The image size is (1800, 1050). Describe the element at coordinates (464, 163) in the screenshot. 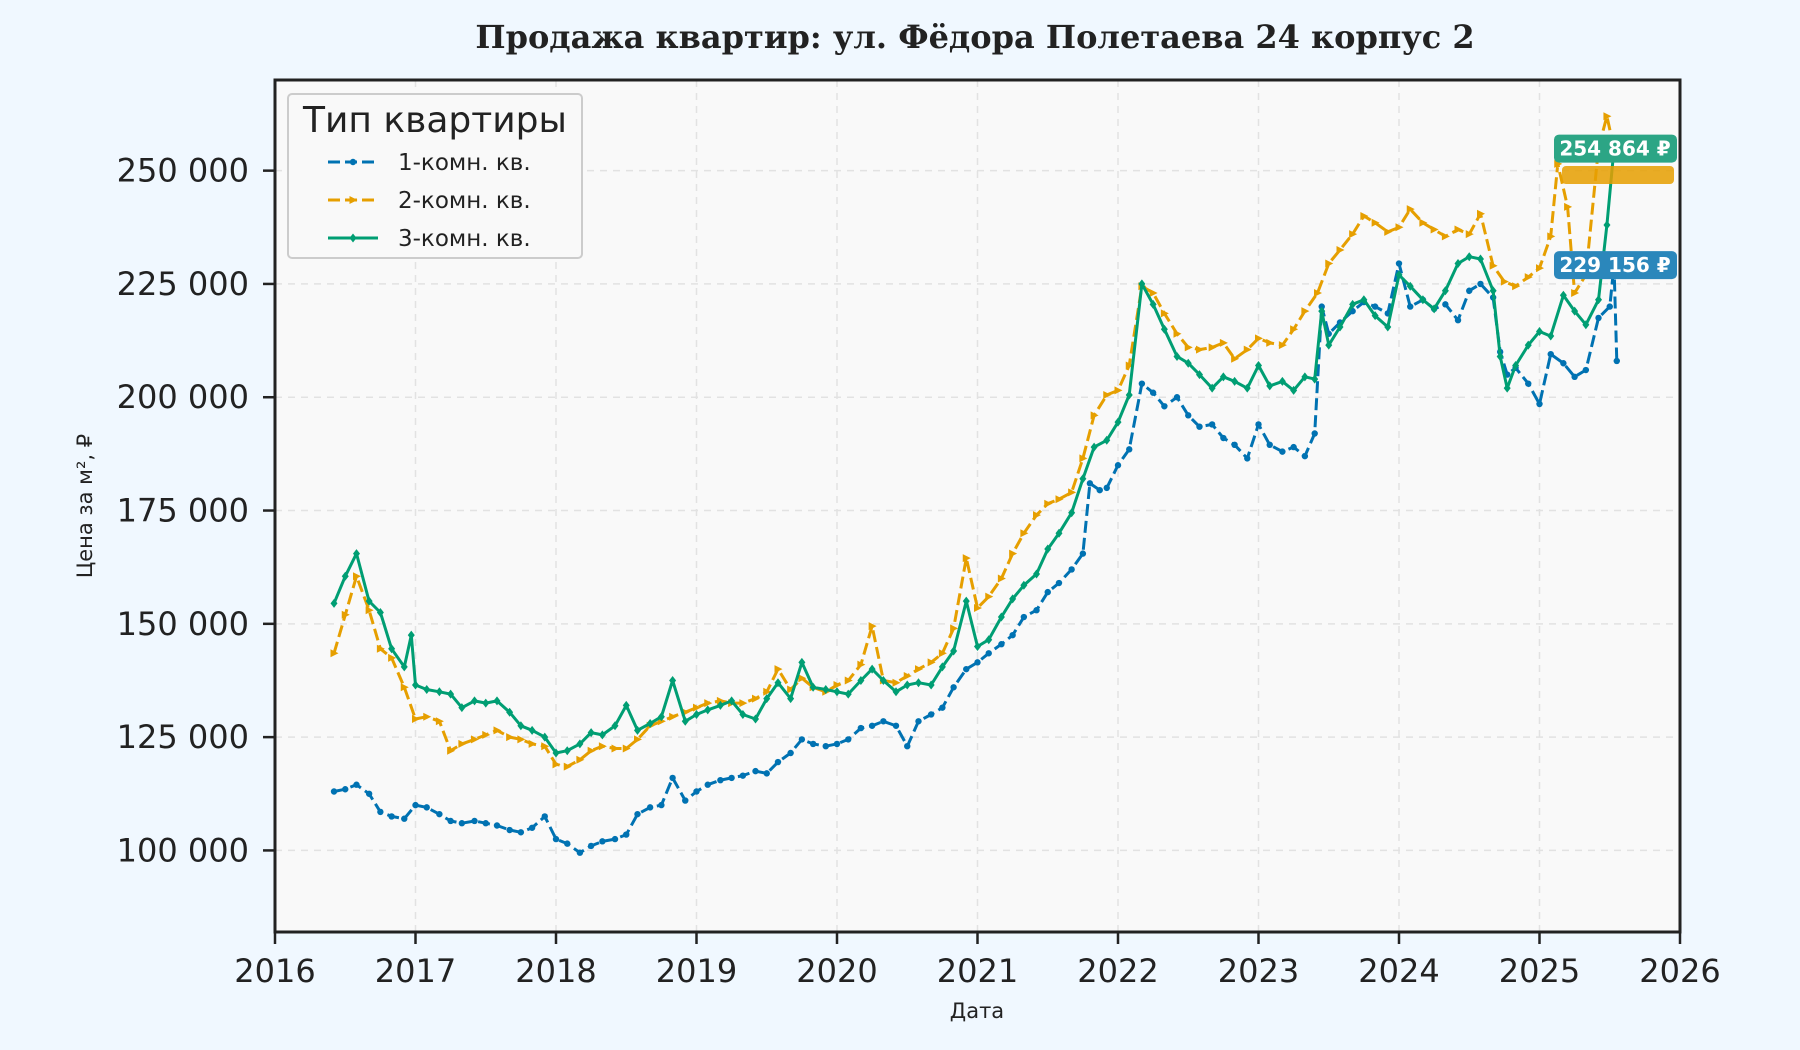

I see `legend-label: 1-комн. кв.` at that location.